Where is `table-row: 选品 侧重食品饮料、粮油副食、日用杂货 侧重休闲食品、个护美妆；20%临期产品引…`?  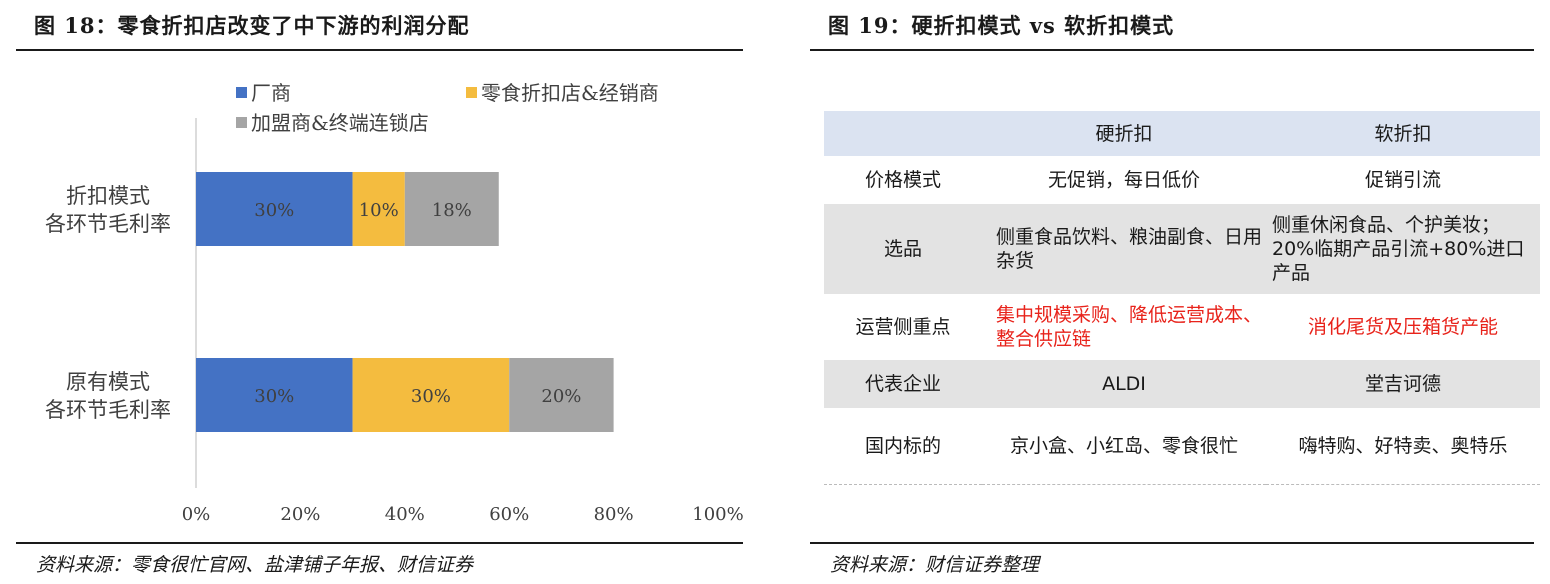
table-row: 选品 侧重食品饮料、粮油副食、日用杂货 侧重休闲食品、个护美妆；20%临期产品引… is located at coordinates (1182, 249).